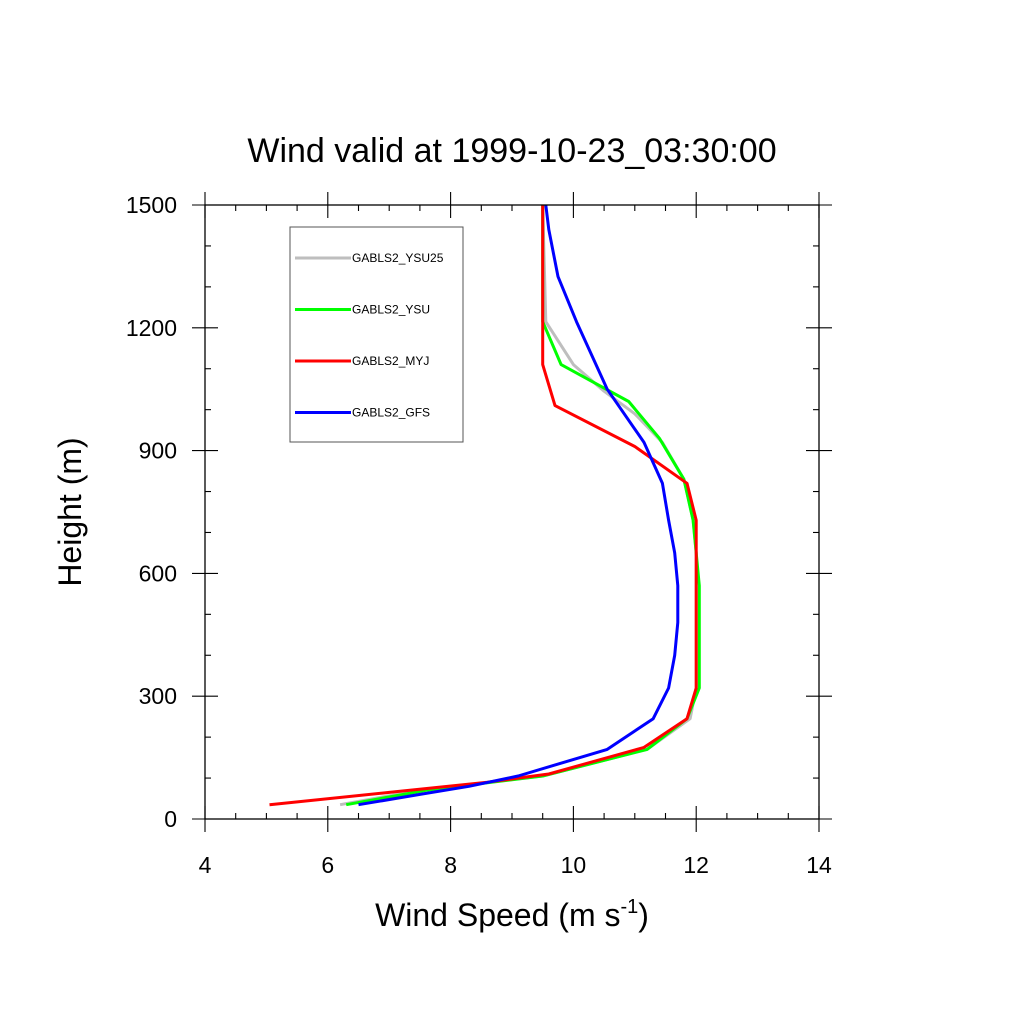 The image size is (1024, 1024). Describe the element at coordinates (158, 451) in the screenshot. I see `y-tick-label: 900` at that location.